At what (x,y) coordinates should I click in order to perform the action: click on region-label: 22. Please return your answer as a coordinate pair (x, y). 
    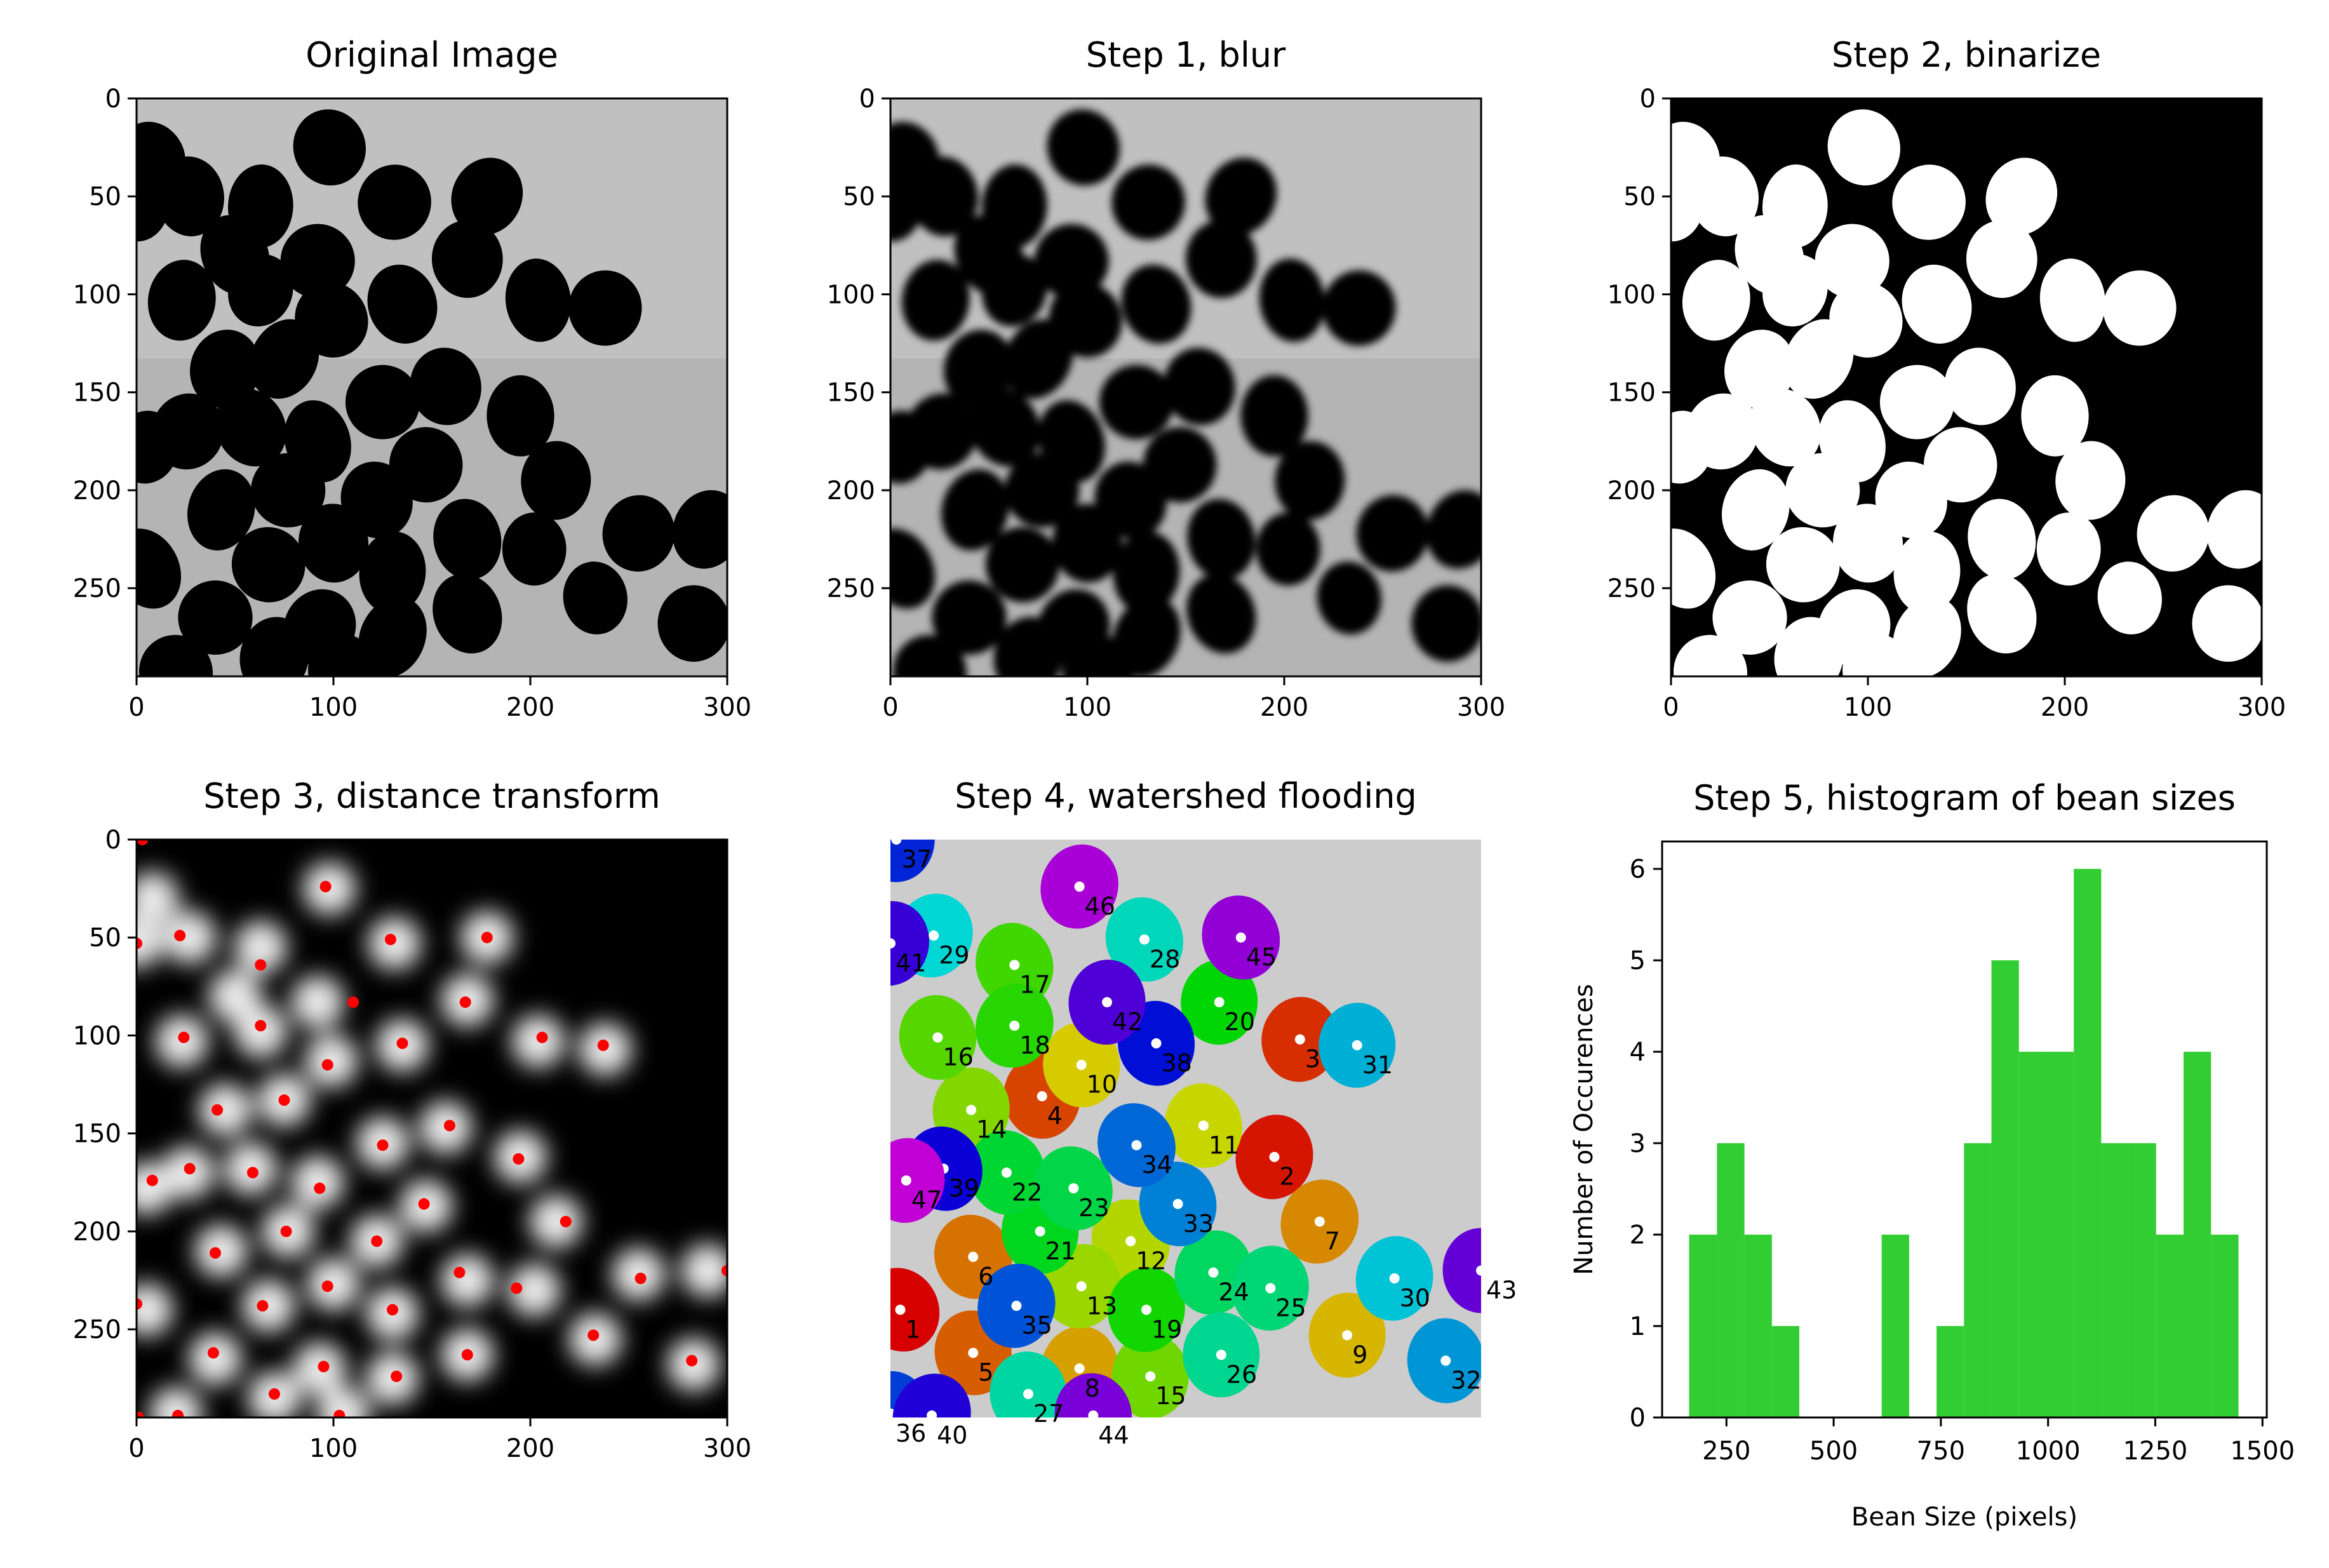
    Looking at the image, I should click on (1027, 1192).